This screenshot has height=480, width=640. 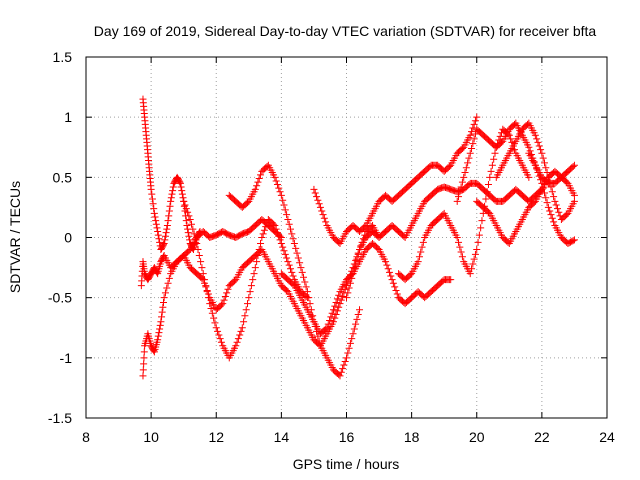 What do you see at coordinates (68, 117) in the screenshot?
I see `y-tick-label: 1` at bounding box center [68, 117].